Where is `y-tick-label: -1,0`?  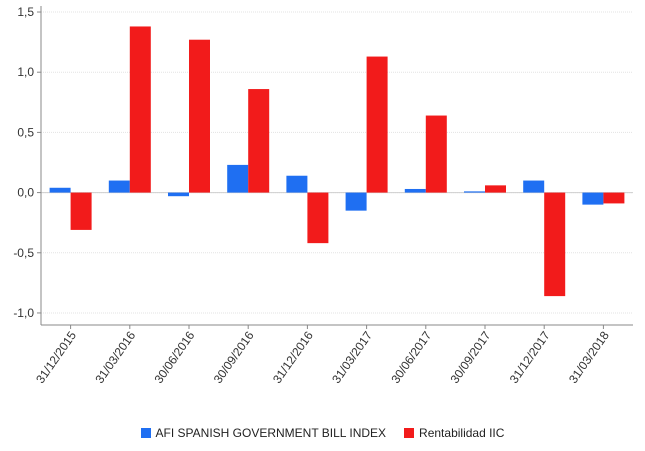
y-tick-label: -1,0 is located at coordinates (23, 313).